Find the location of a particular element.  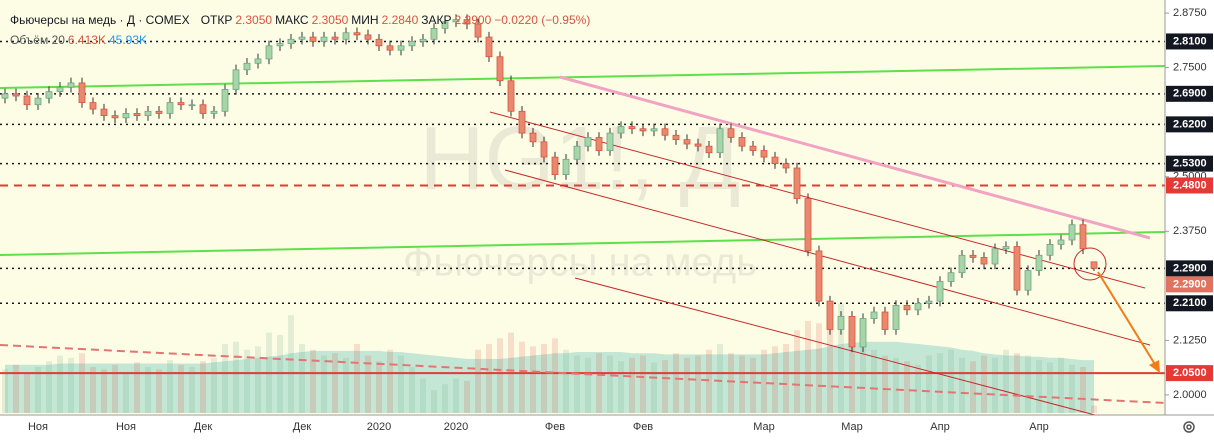

gear-hub is located at coordinates (1189, 427).